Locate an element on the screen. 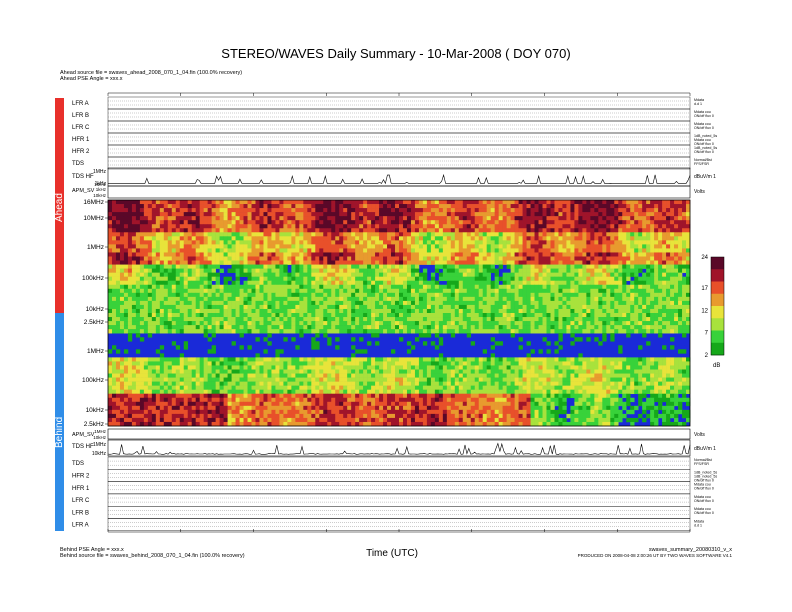 This screenshot has height=612, width=792. ahead-apm-tick-1: 1MHz is located at coordinates (100, 184).